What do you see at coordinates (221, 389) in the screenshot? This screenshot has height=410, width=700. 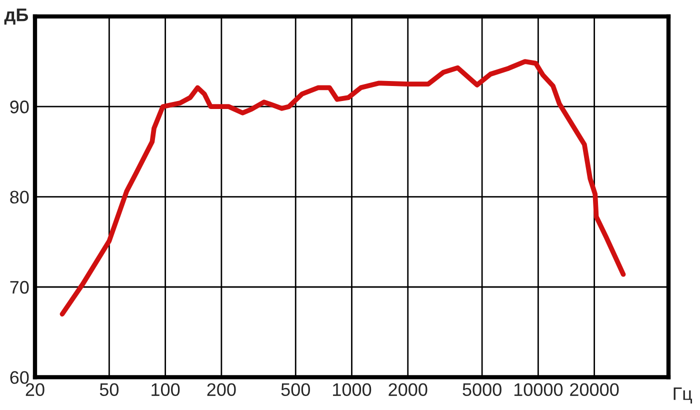 I see `x-tick-label: 200` at bounding box center [221, 389].